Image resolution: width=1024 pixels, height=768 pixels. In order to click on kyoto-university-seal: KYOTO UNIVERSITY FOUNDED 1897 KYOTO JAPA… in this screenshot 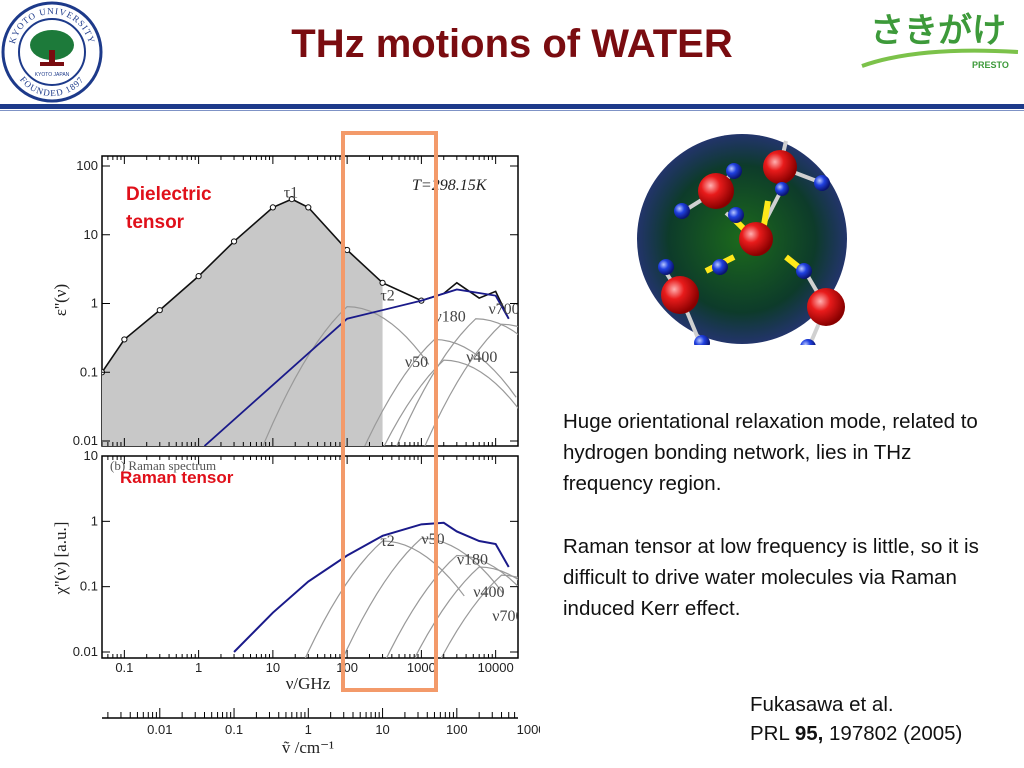, I will do `click(52, 52)`.